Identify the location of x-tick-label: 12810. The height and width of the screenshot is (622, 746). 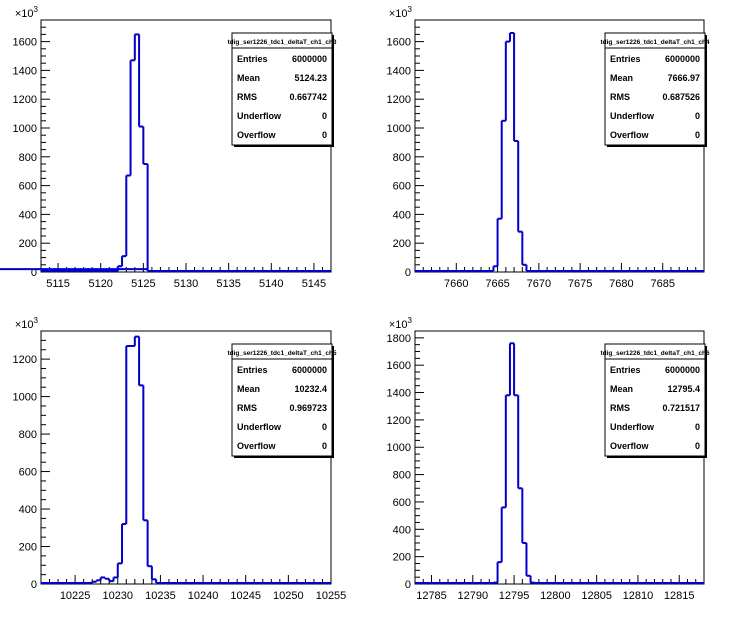
(638, 596).